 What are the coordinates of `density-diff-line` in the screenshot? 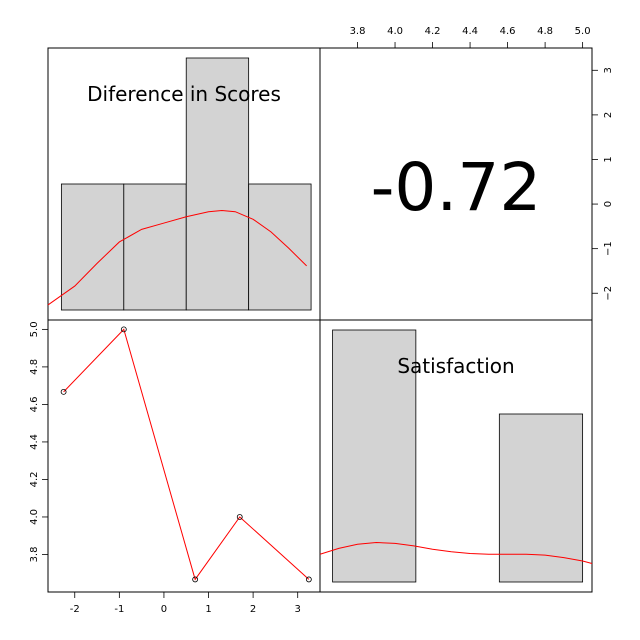 It's located at (177, 257).